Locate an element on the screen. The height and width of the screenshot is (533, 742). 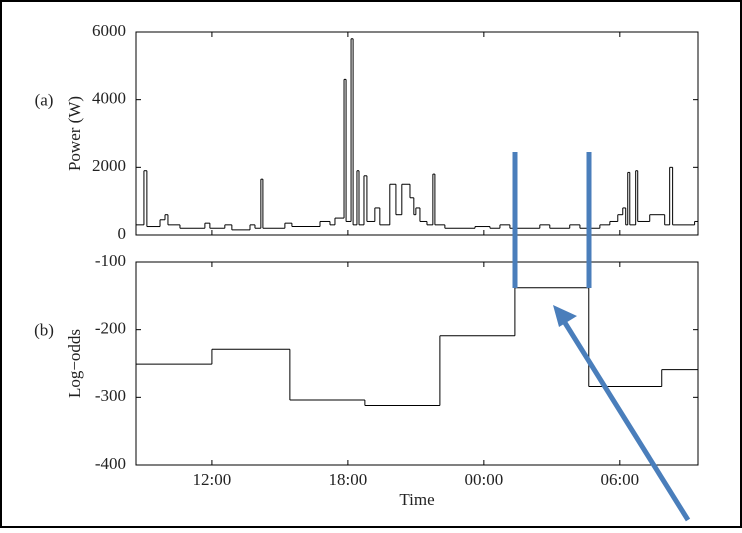
y-axis-label: Log−odds is located at coordinates (74, 363).